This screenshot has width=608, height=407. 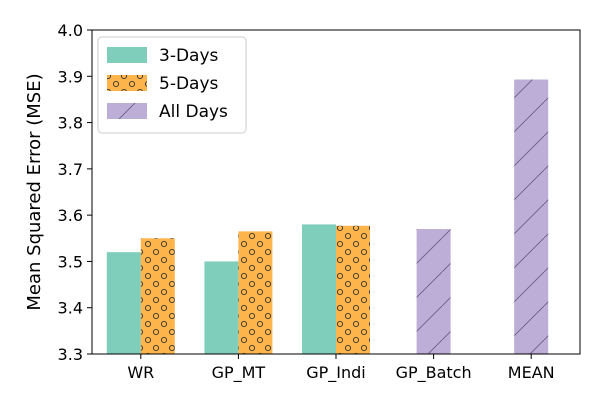 What do you see at coordinates (70, 308) in the screenshot?
I see `y-tick-label: 3.4` at bounding box center [70, 308].